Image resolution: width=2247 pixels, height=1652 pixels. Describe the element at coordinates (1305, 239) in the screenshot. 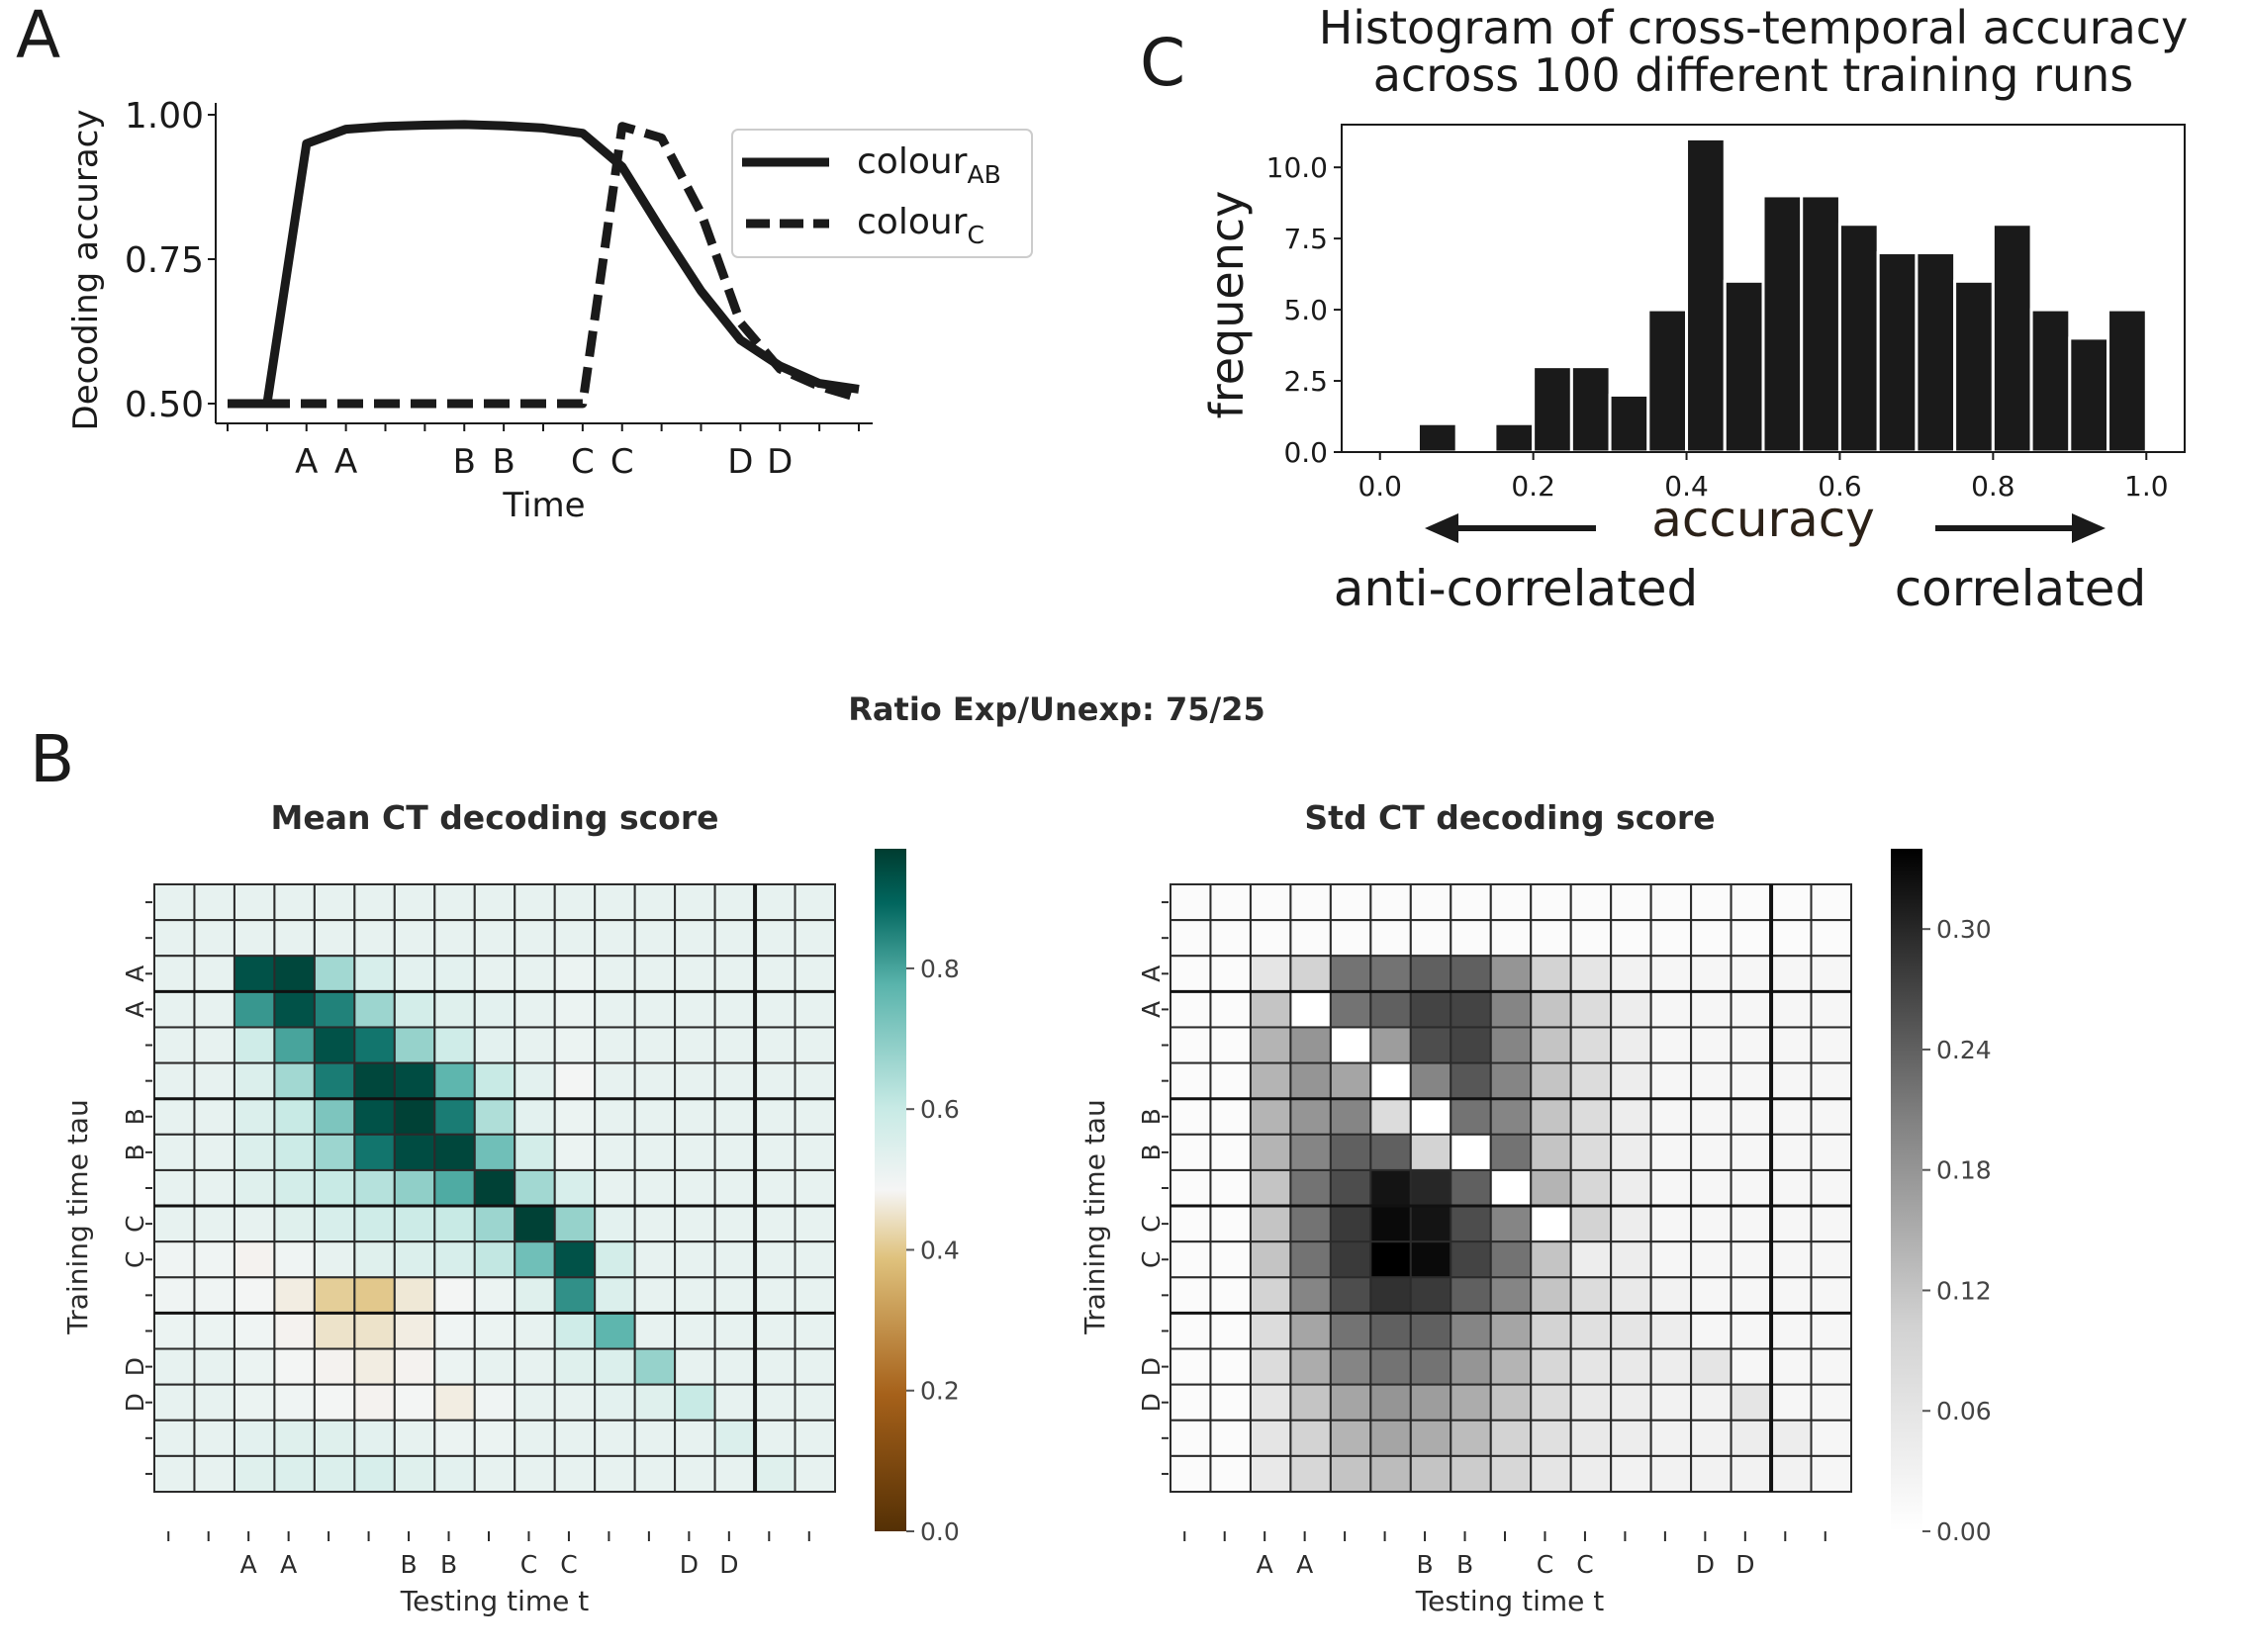

I see `y-tick-label: 7.5` at that location.